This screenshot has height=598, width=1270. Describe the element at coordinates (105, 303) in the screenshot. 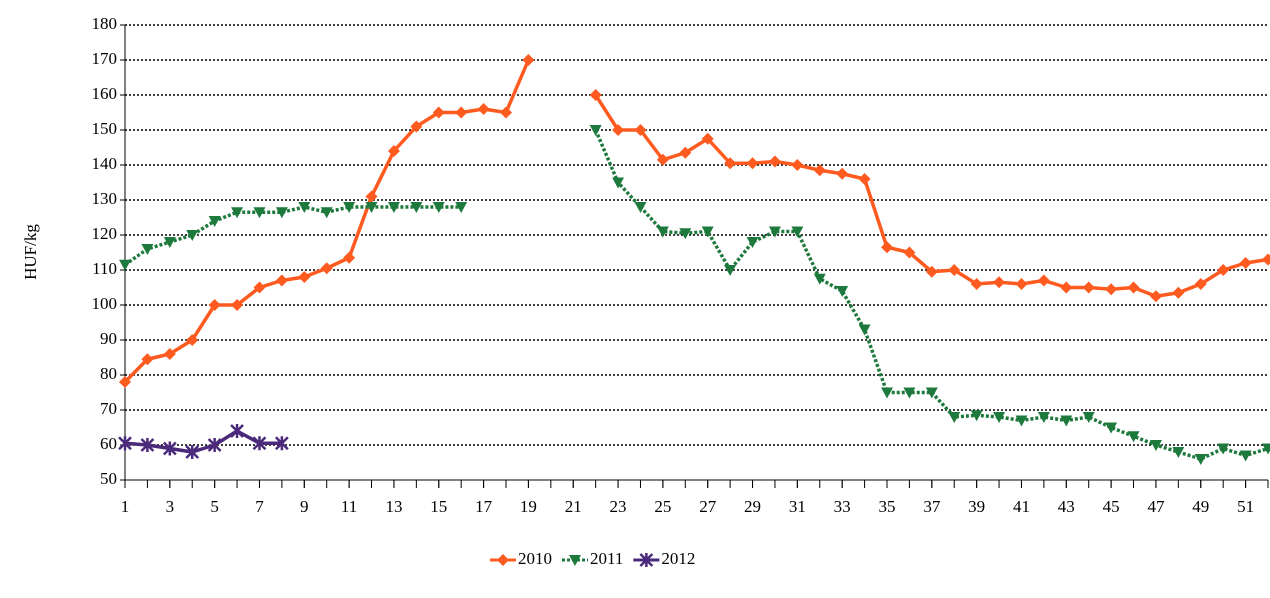

I see `y-tick-label: 100` at that location.